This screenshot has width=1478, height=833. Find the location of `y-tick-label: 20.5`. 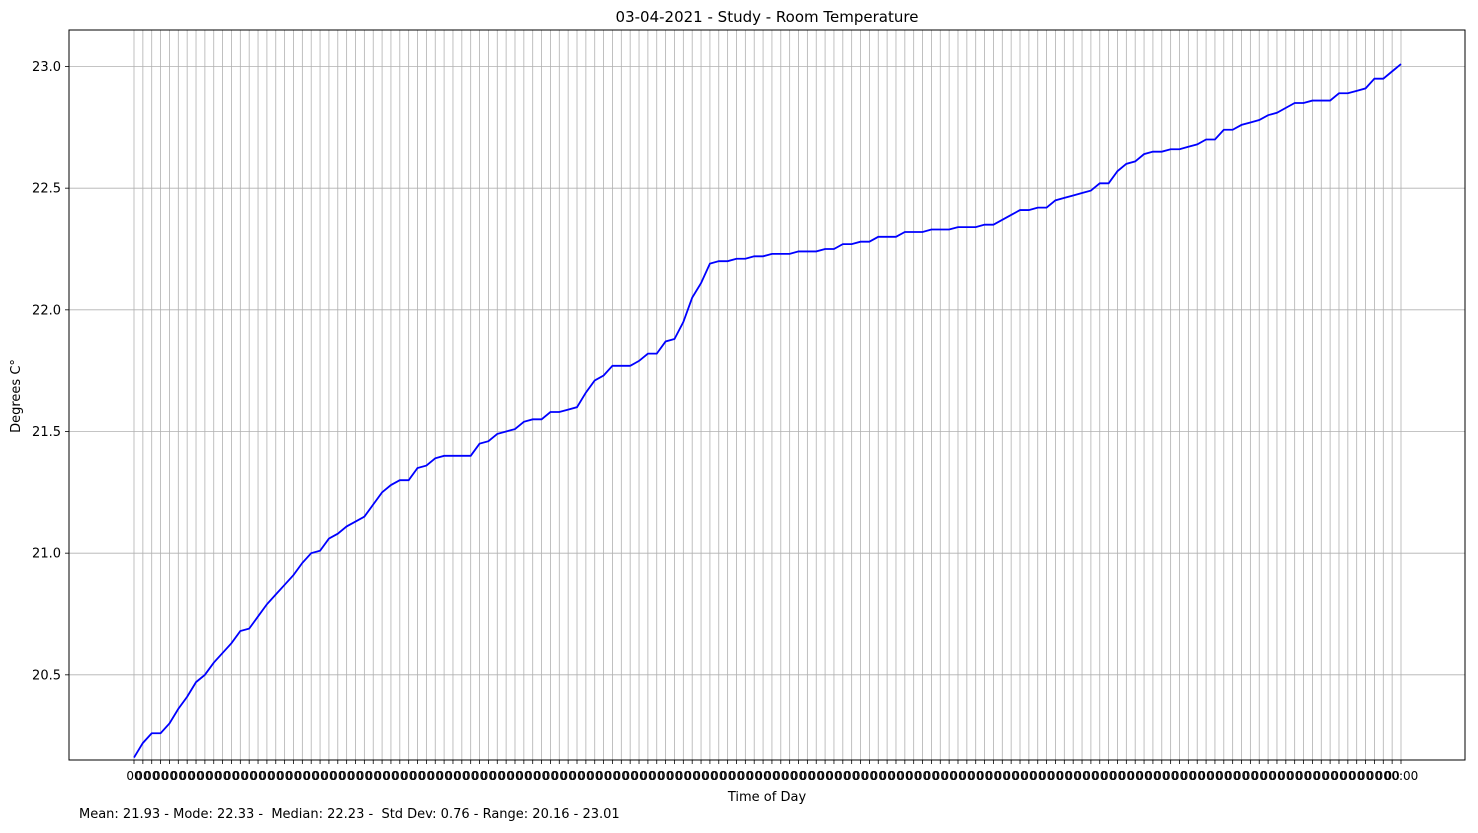

y-tick-label: 20.5 is located at coordinates (46, 675).